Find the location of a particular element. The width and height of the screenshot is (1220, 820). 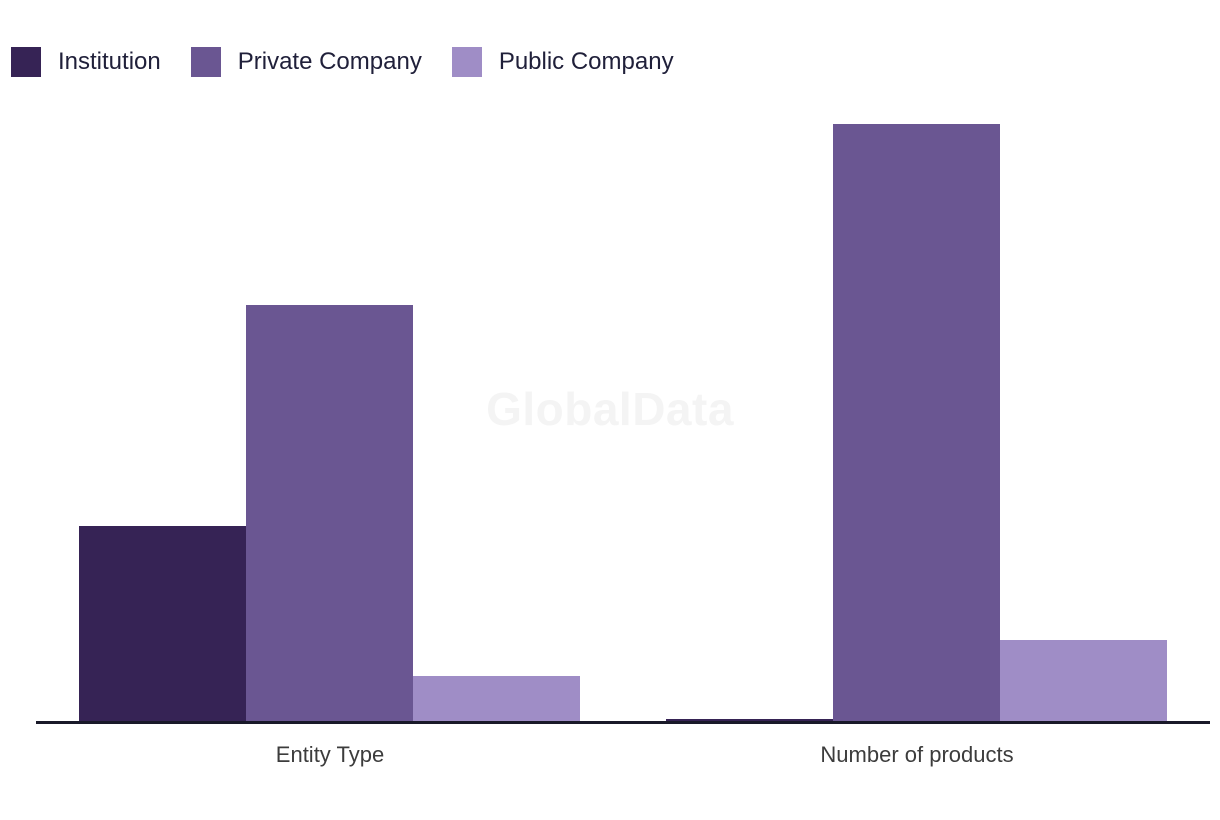

legend-item-institution: Institution is located at coordinates (86, 62).